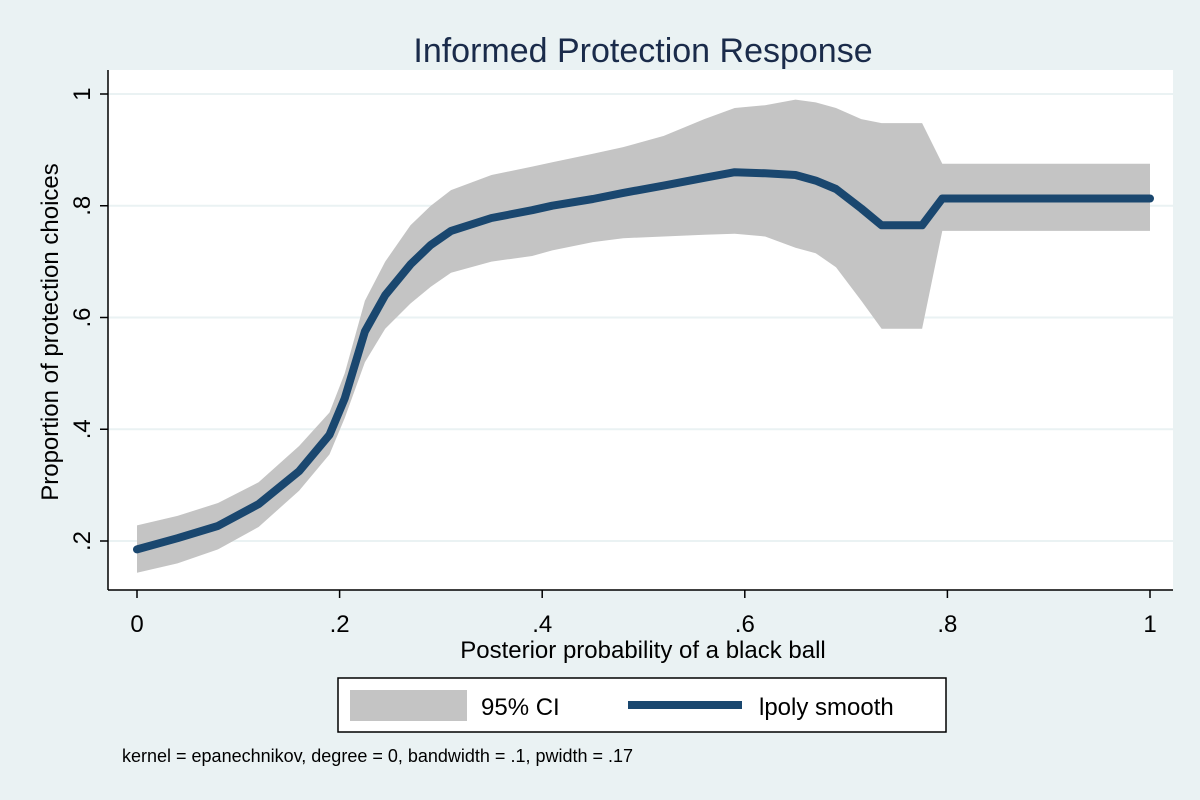 Image resolution: width=1200 pixels, height=800 pixels. I want to click on legend-ci-label: 95% CI, so click(520, 707).